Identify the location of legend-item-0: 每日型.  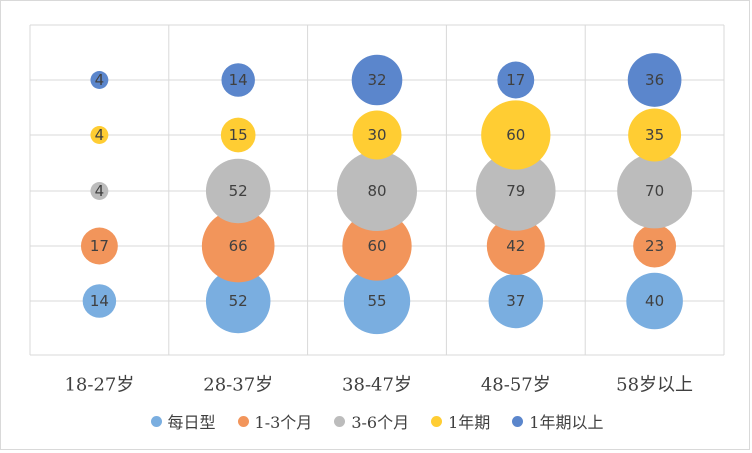
(183, 421).